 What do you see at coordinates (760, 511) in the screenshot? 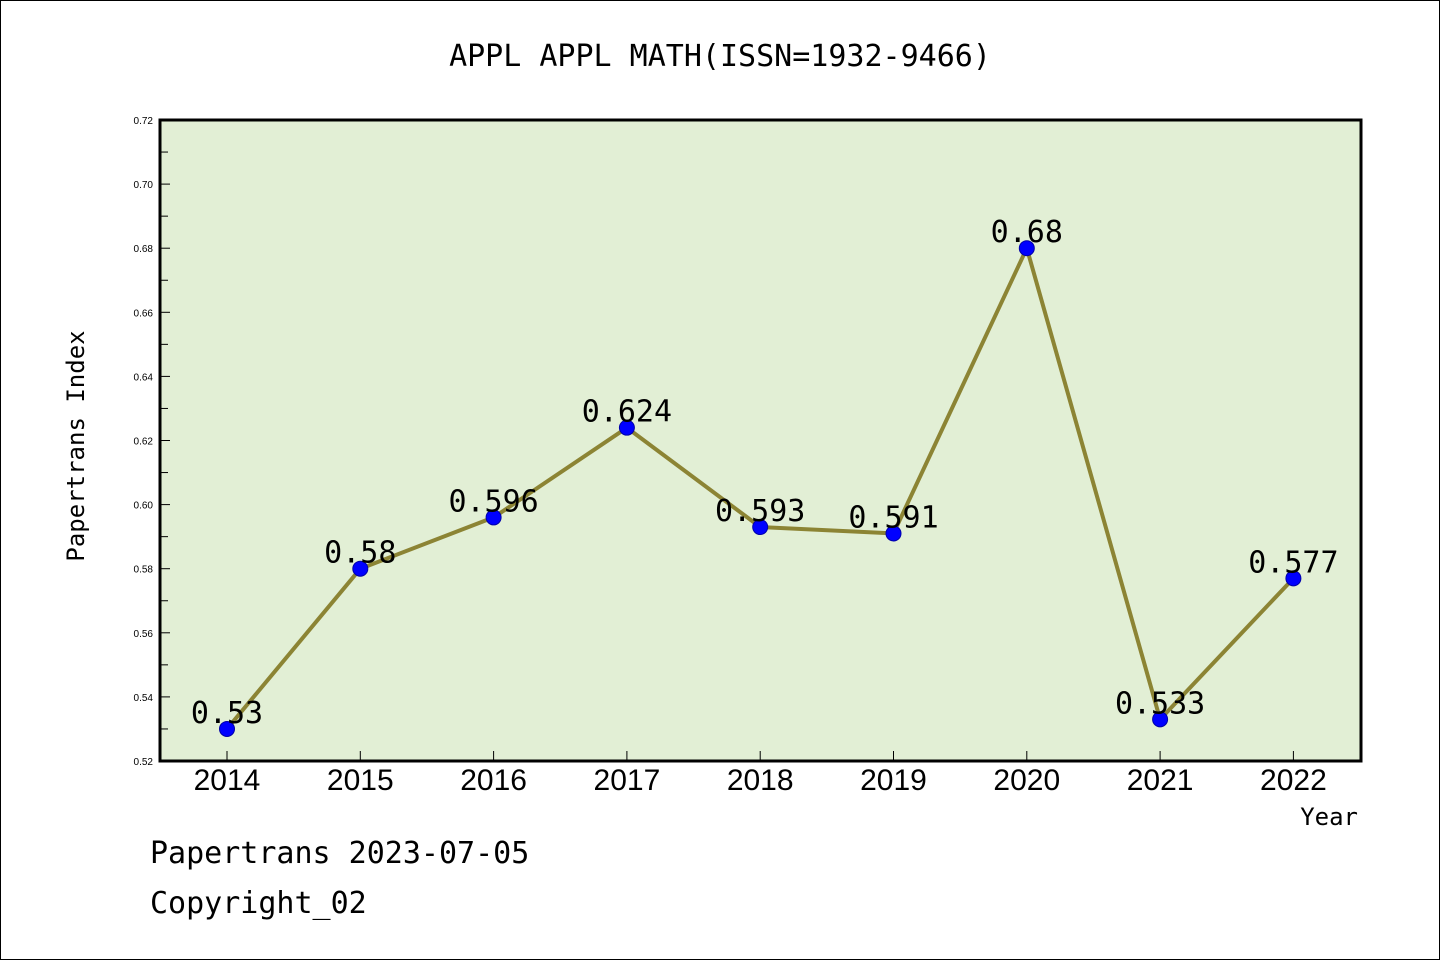
I see `data-label: 0.593` at bounding box center [760, 511].